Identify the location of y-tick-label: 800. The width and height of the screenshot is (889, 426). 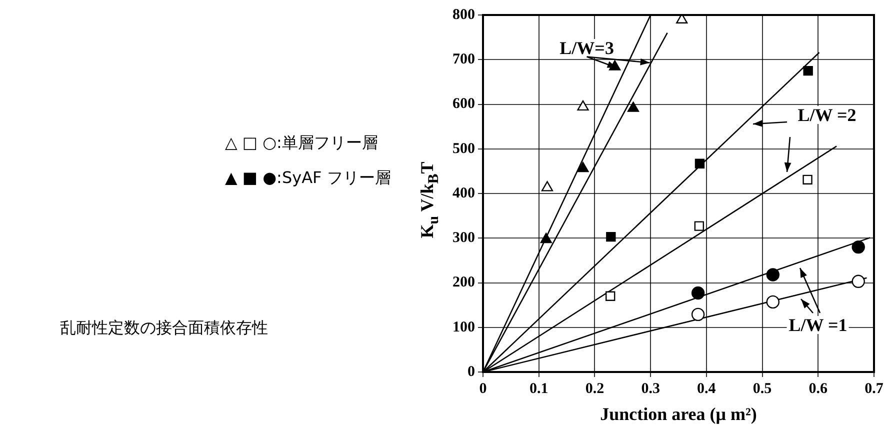
(463, 14).